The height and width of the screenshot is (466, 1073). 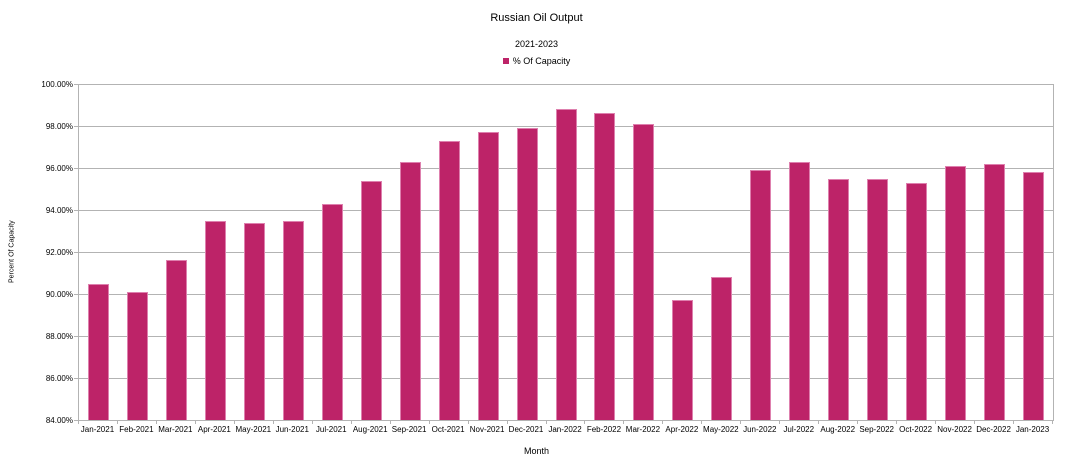 I want to click on x-tick-label: Oct-2021, so click(x=448, y=429).